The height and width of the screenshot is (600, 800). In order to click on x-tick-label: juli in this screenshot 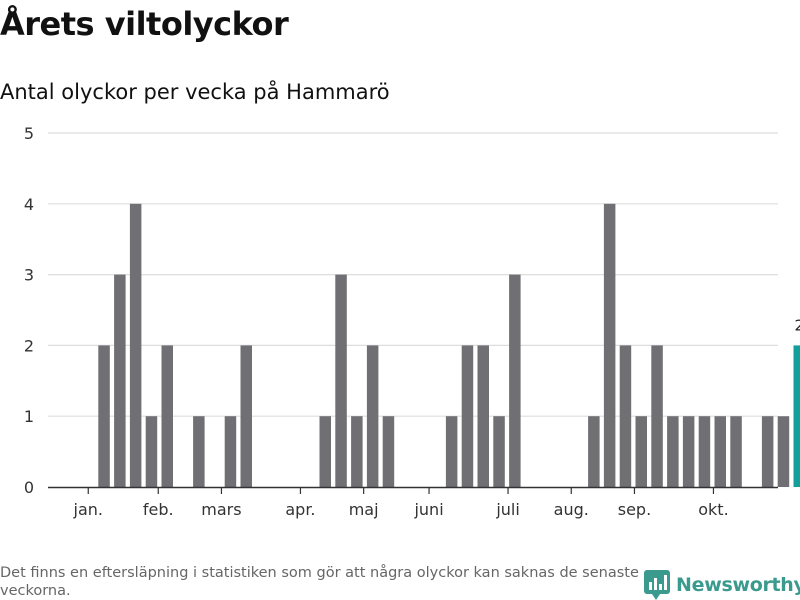, I will do `click(507, 509)`.